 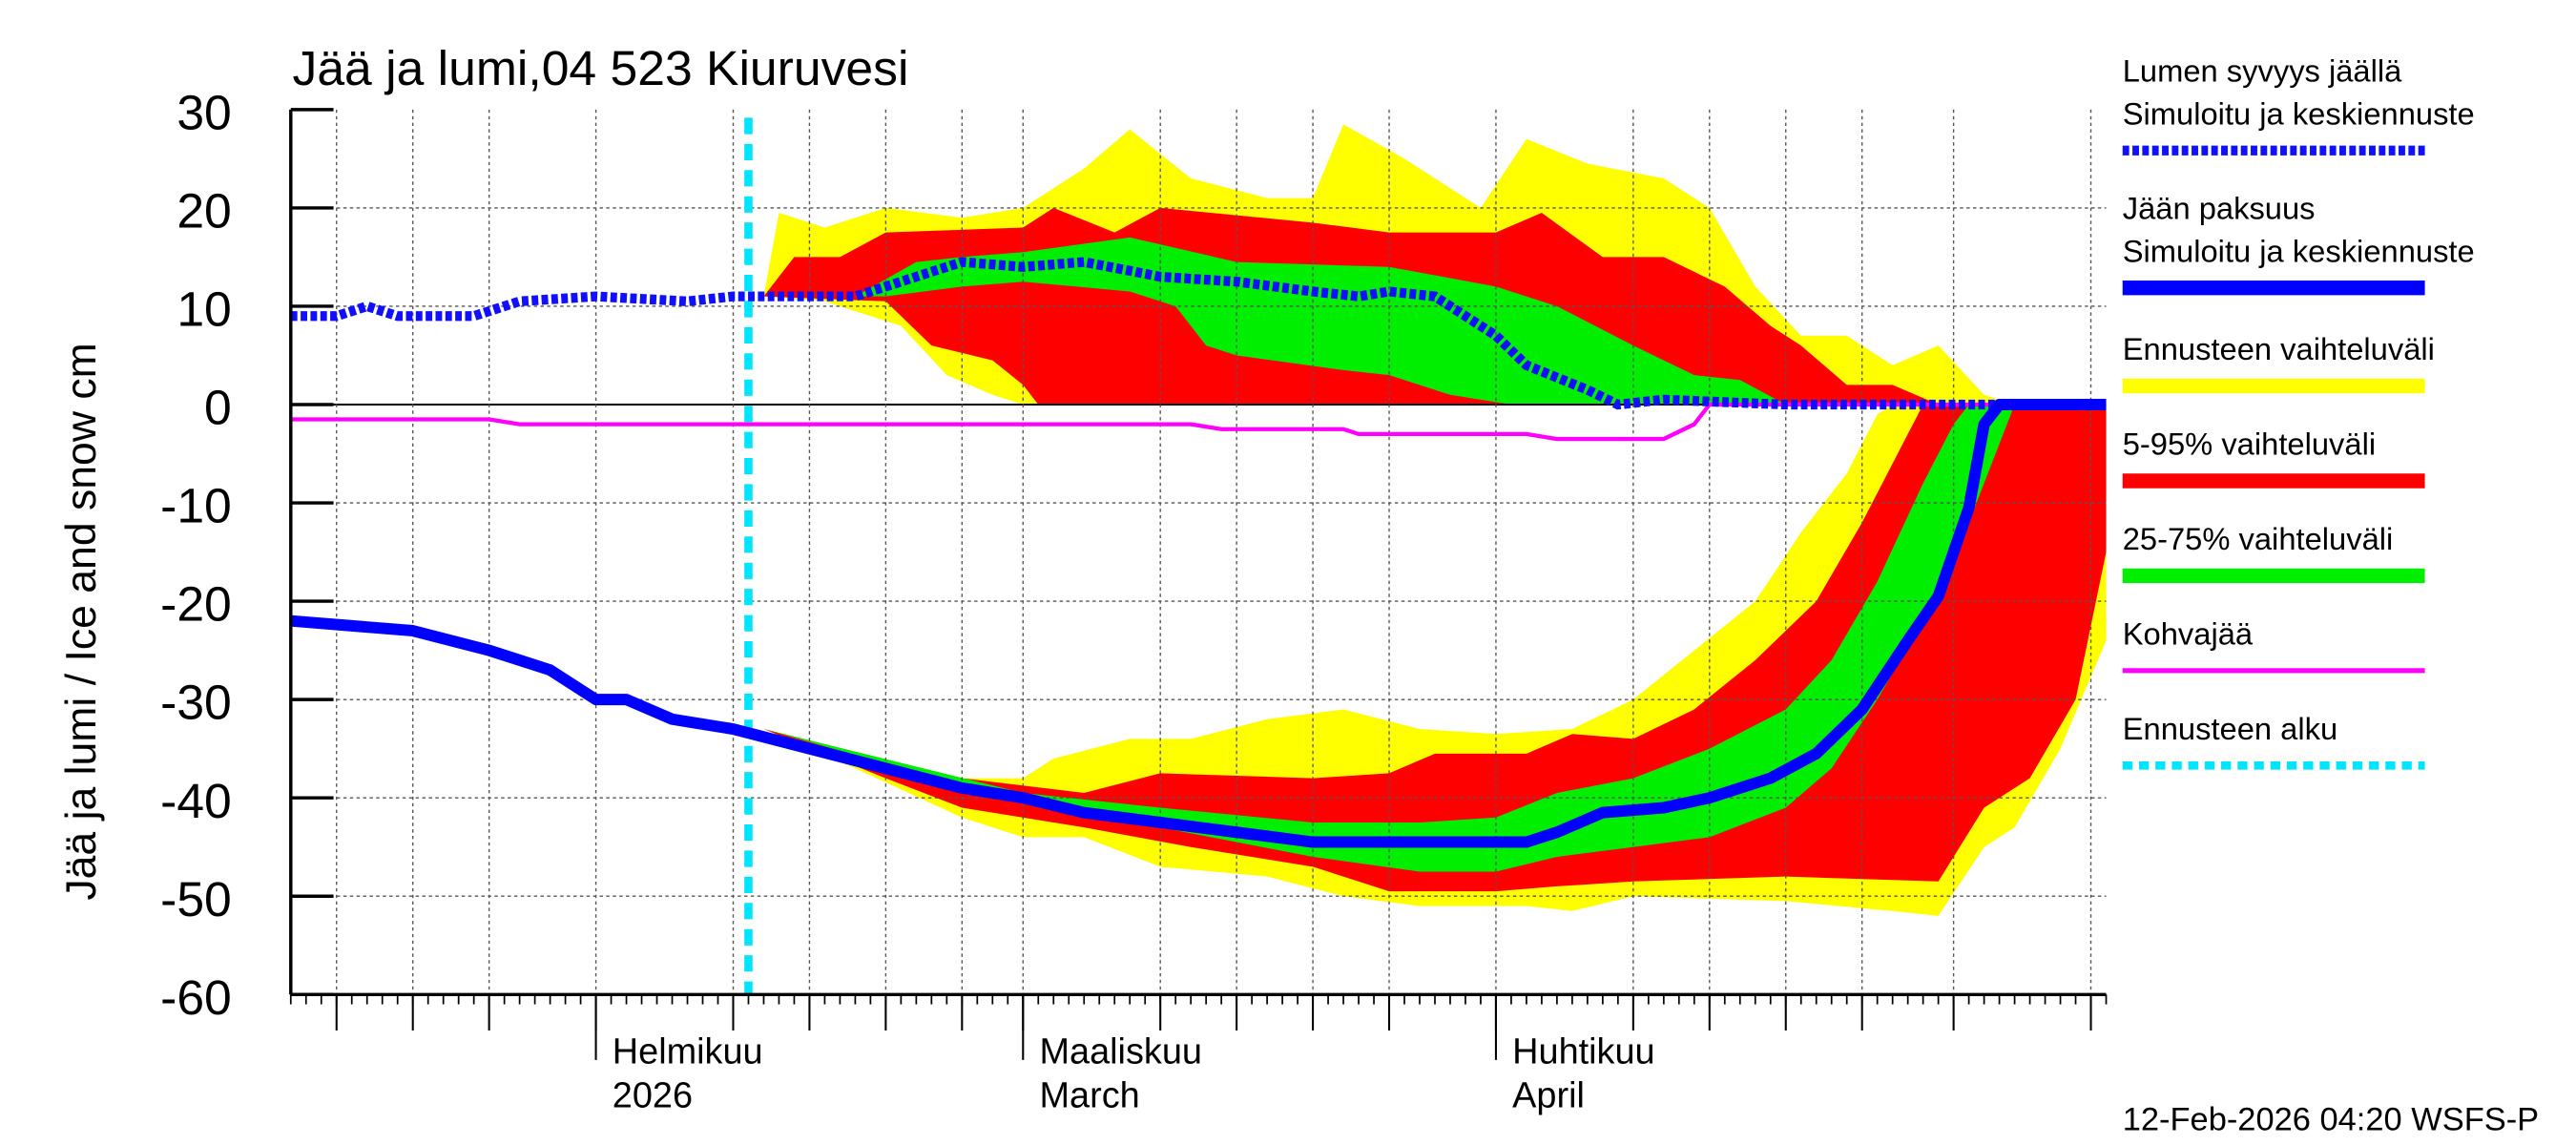 What do you see at coordinates (196, 604) in the screenshot?
I see `y-tick-label: -20` at bounding box center [196, 604].